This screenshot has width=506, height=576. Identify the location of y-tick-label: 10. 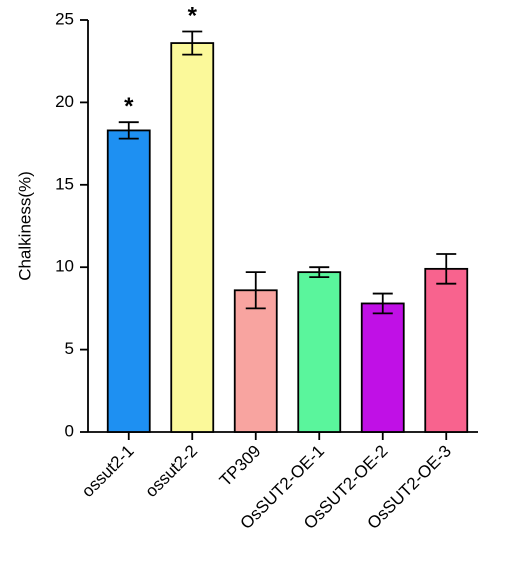
(64, 266).